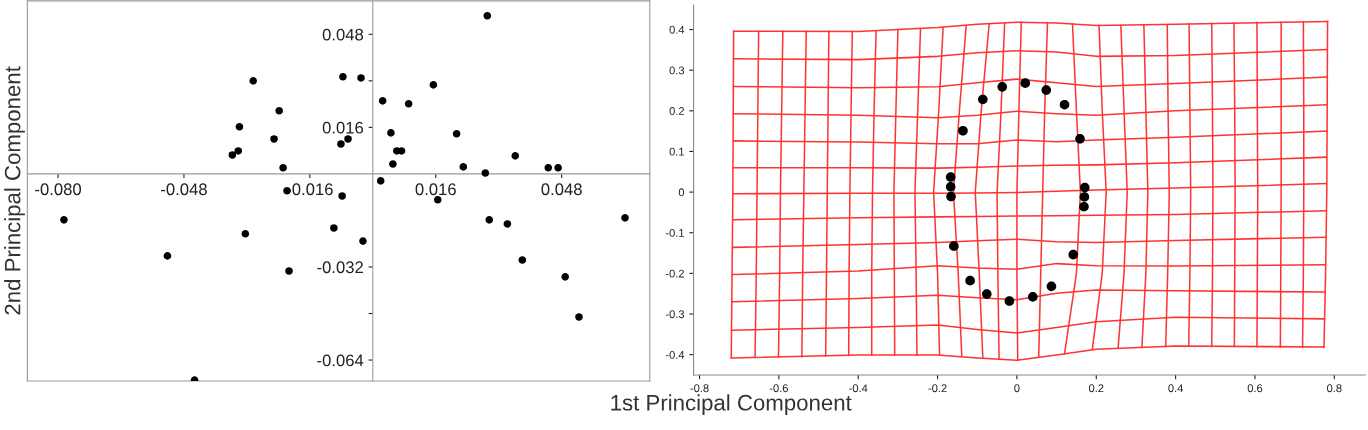  What do you see at coordinates (184, 189) in the screenshot?
I see `x-tick-label: -0.048` at bounding box center [184, 189].